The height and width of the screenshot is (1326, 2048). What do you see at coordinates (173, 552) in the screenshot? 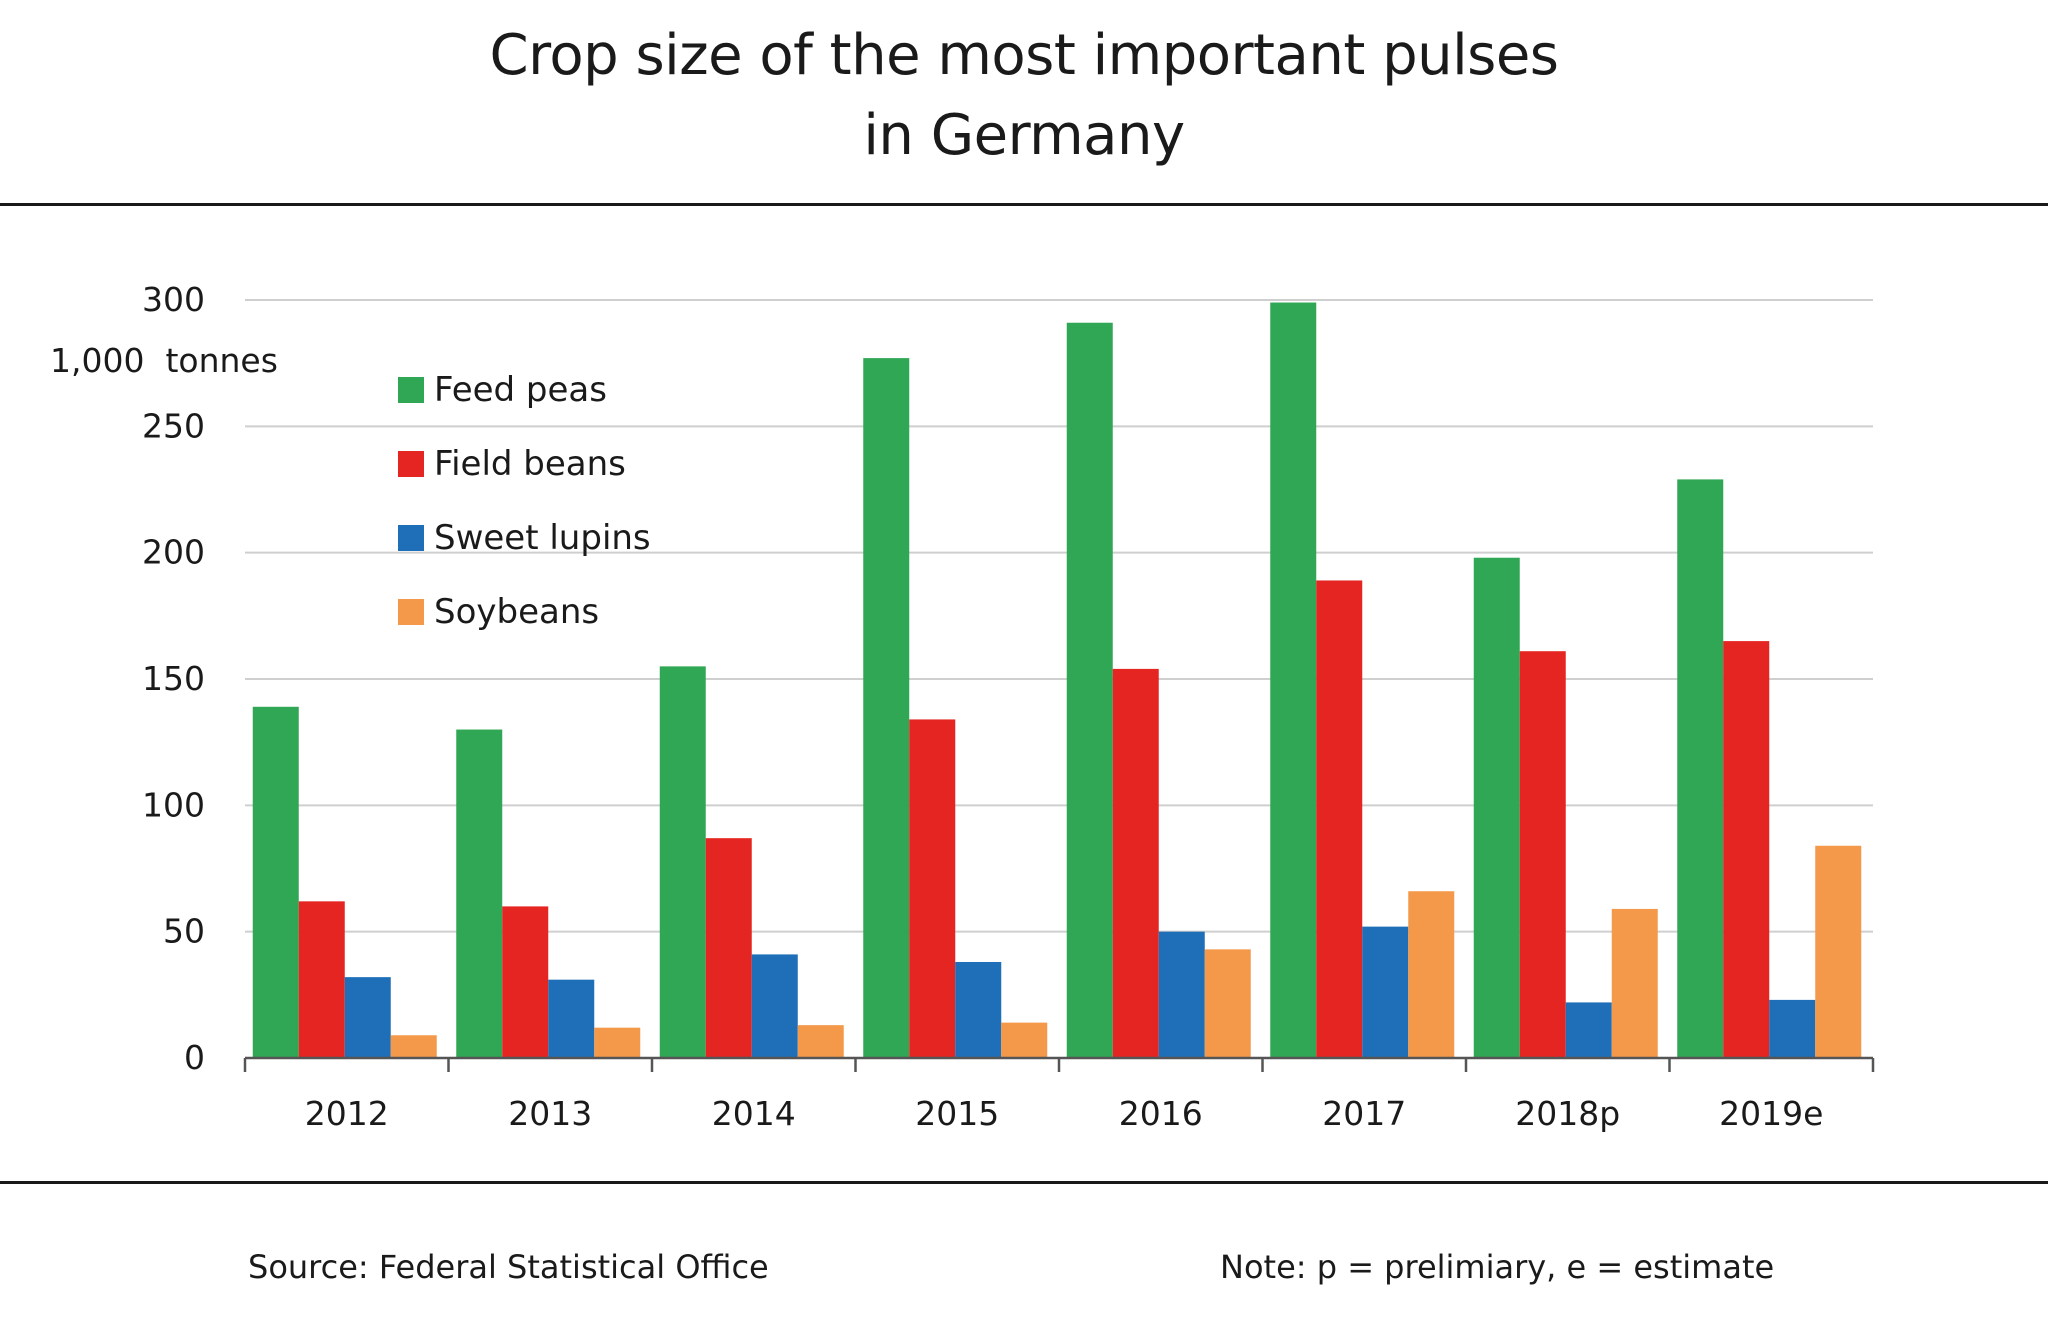
I see `y-tick-label-200: 200` at bounding box center [173, 552].